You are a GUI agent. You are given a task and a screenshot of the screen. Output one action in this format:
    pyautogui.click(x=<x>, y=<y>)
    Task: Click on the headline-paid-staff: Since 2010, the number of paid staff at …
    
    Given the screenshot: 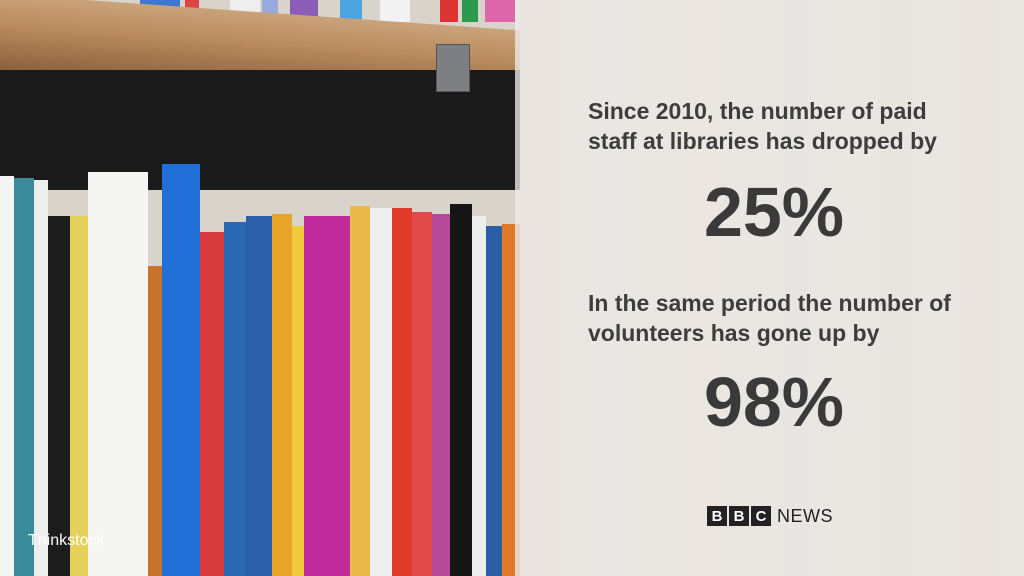 What is the action you would take?
    pyautogui.click(x=762, y=126)
    